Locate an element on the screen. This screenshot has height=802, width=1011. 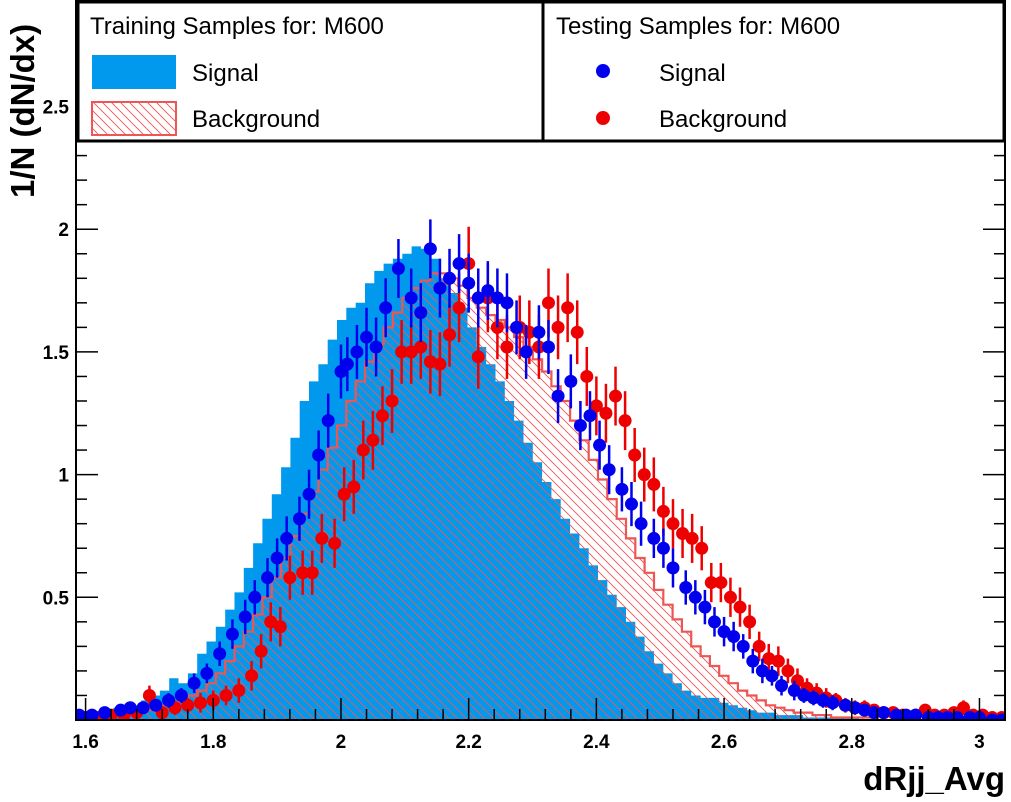
y-tick-label: 0.5 is located at coordinates (56, 598).